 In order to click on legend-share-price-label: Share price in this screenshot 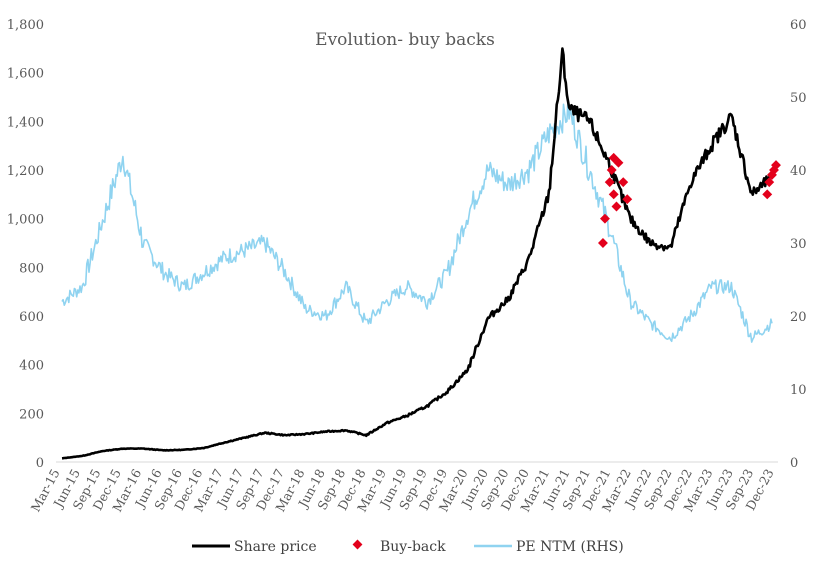, I will do `click(275, 547)`.